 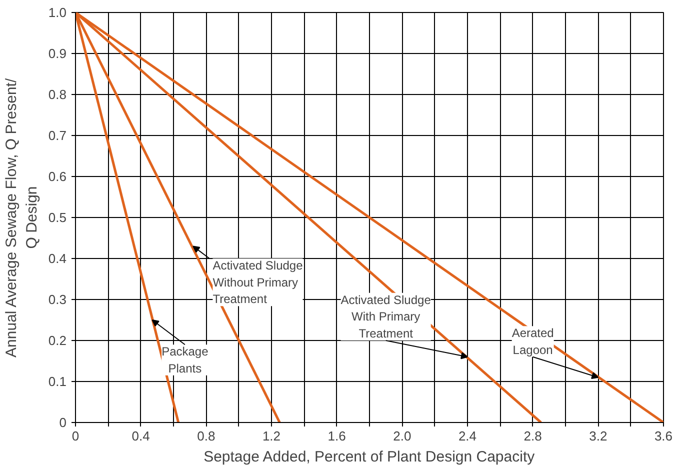 What do you see at coordinates (76, 436) in the screenshot?
I see `x-tick-label: 0` at bounding box center [76, 436].